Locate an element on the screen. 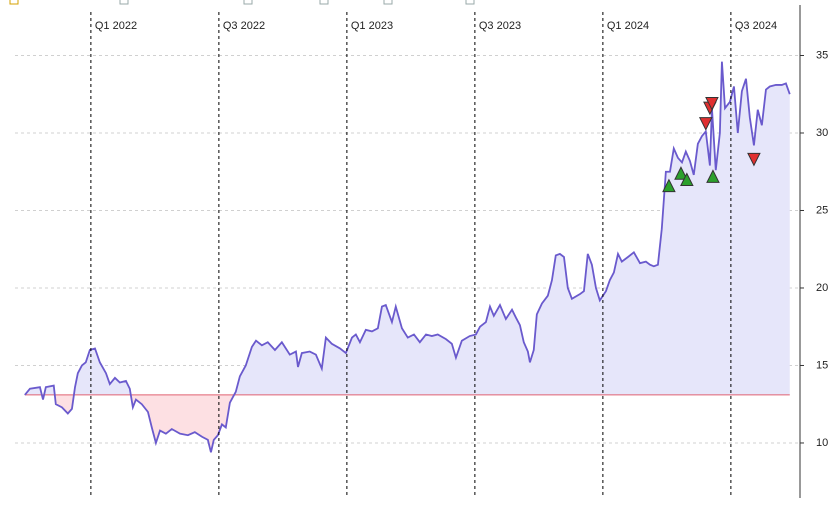 This screenshot has height=510, width=838. y-tick-label: 15 is located at coordinates (822, 365).